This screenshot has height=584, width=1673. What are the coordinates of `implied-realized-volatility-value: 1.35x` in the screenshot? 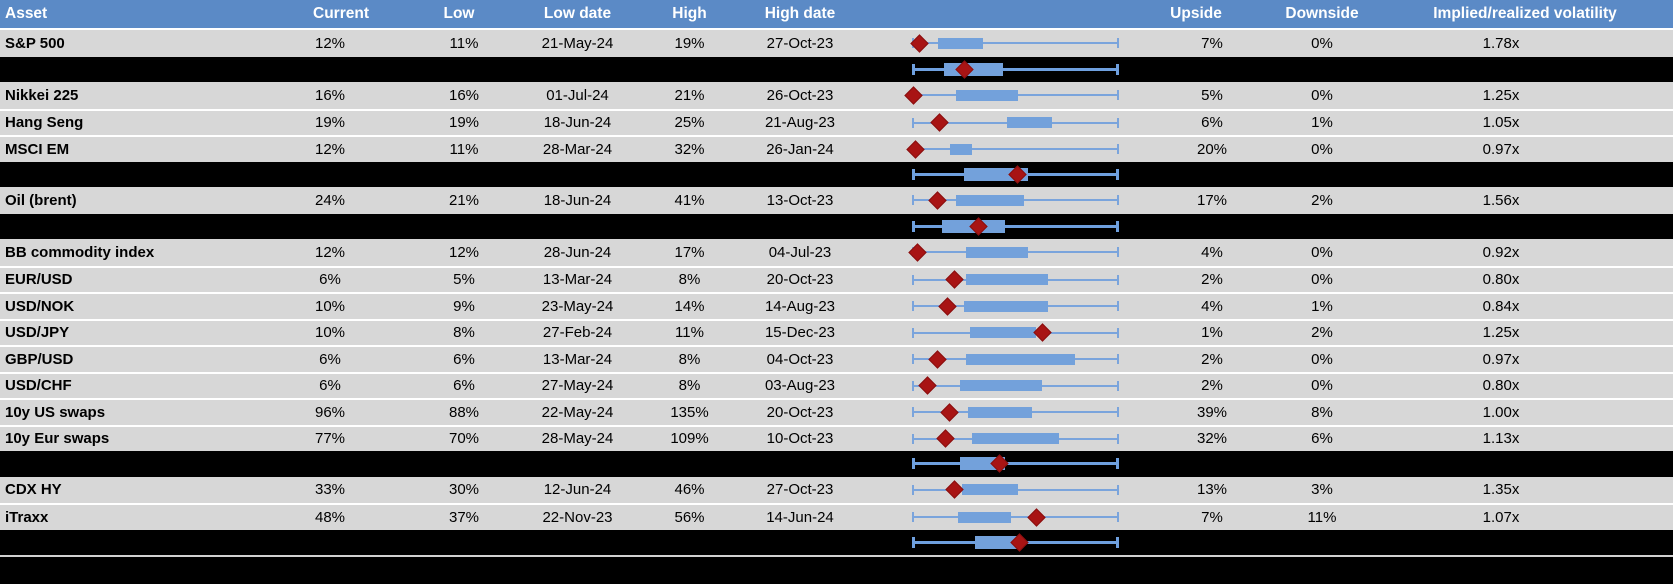 It's located at (1501, 490).